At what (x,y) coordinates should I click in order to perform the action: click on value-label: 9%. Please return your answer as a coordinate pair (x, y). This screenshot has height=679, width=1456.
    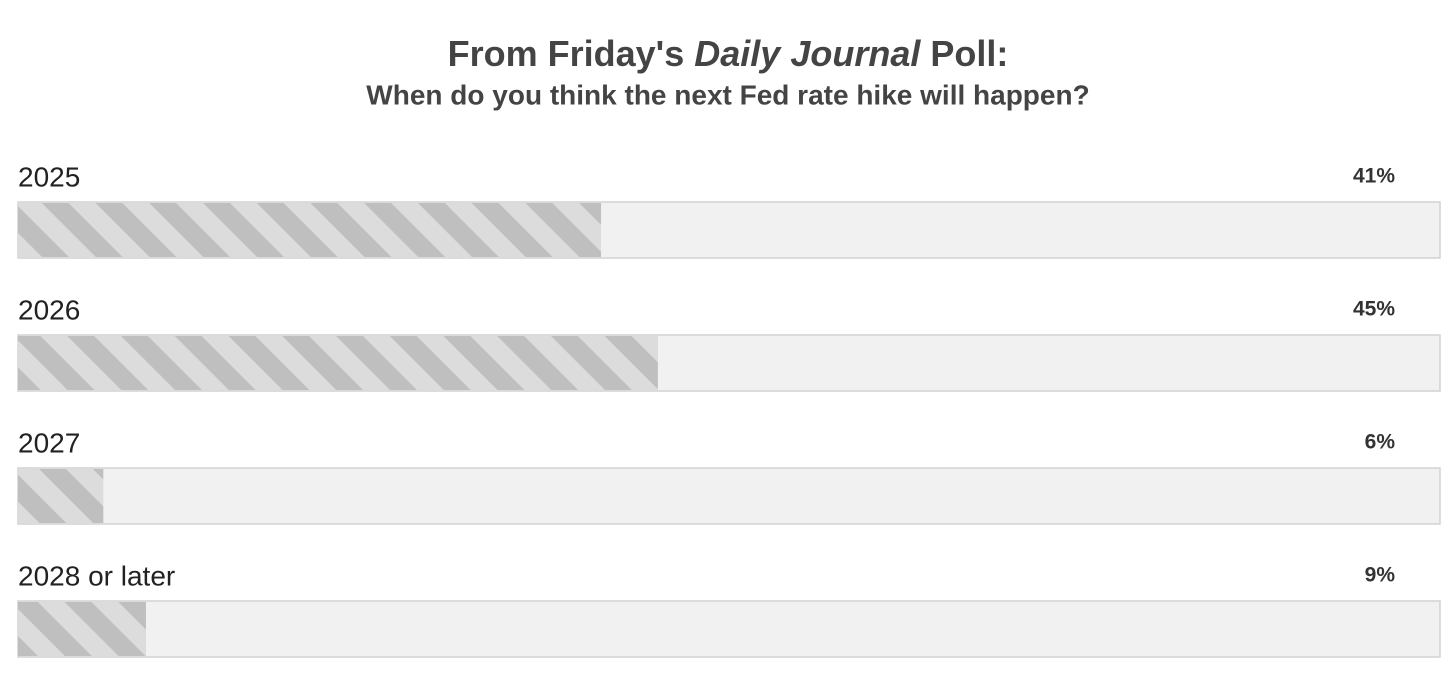
    Looking at the image, I should click on (1380, 575).